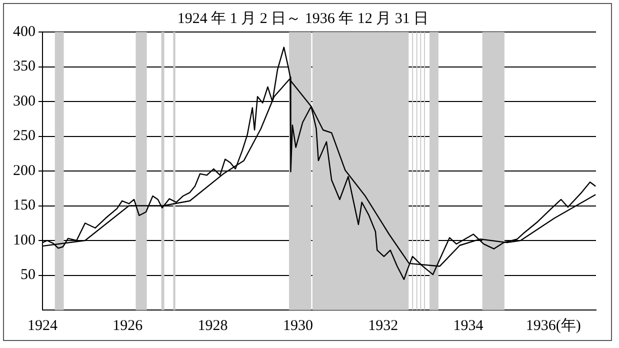 This screenshot has height=348, width=619. What do you see at coordinates (24, 206) in the screenshot?
I see `y-tick-label: 150` at bounding box center [24, 206].